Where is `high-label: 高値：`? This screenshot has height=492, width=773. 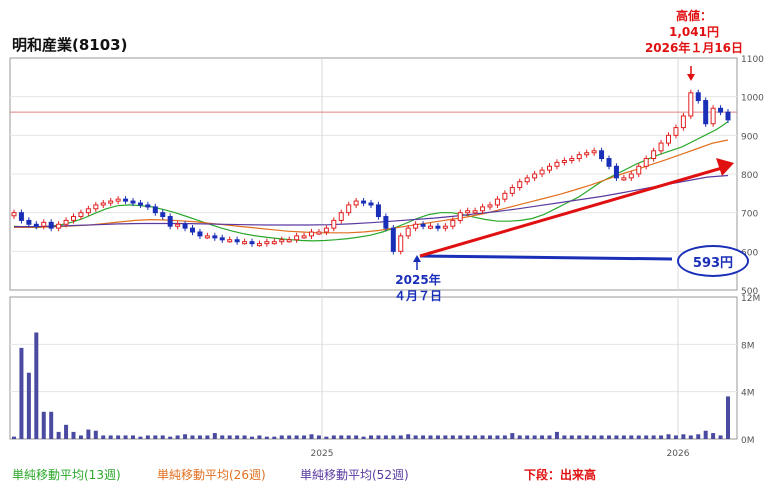
high-label: 高値： is located at coordinates (693, 16).